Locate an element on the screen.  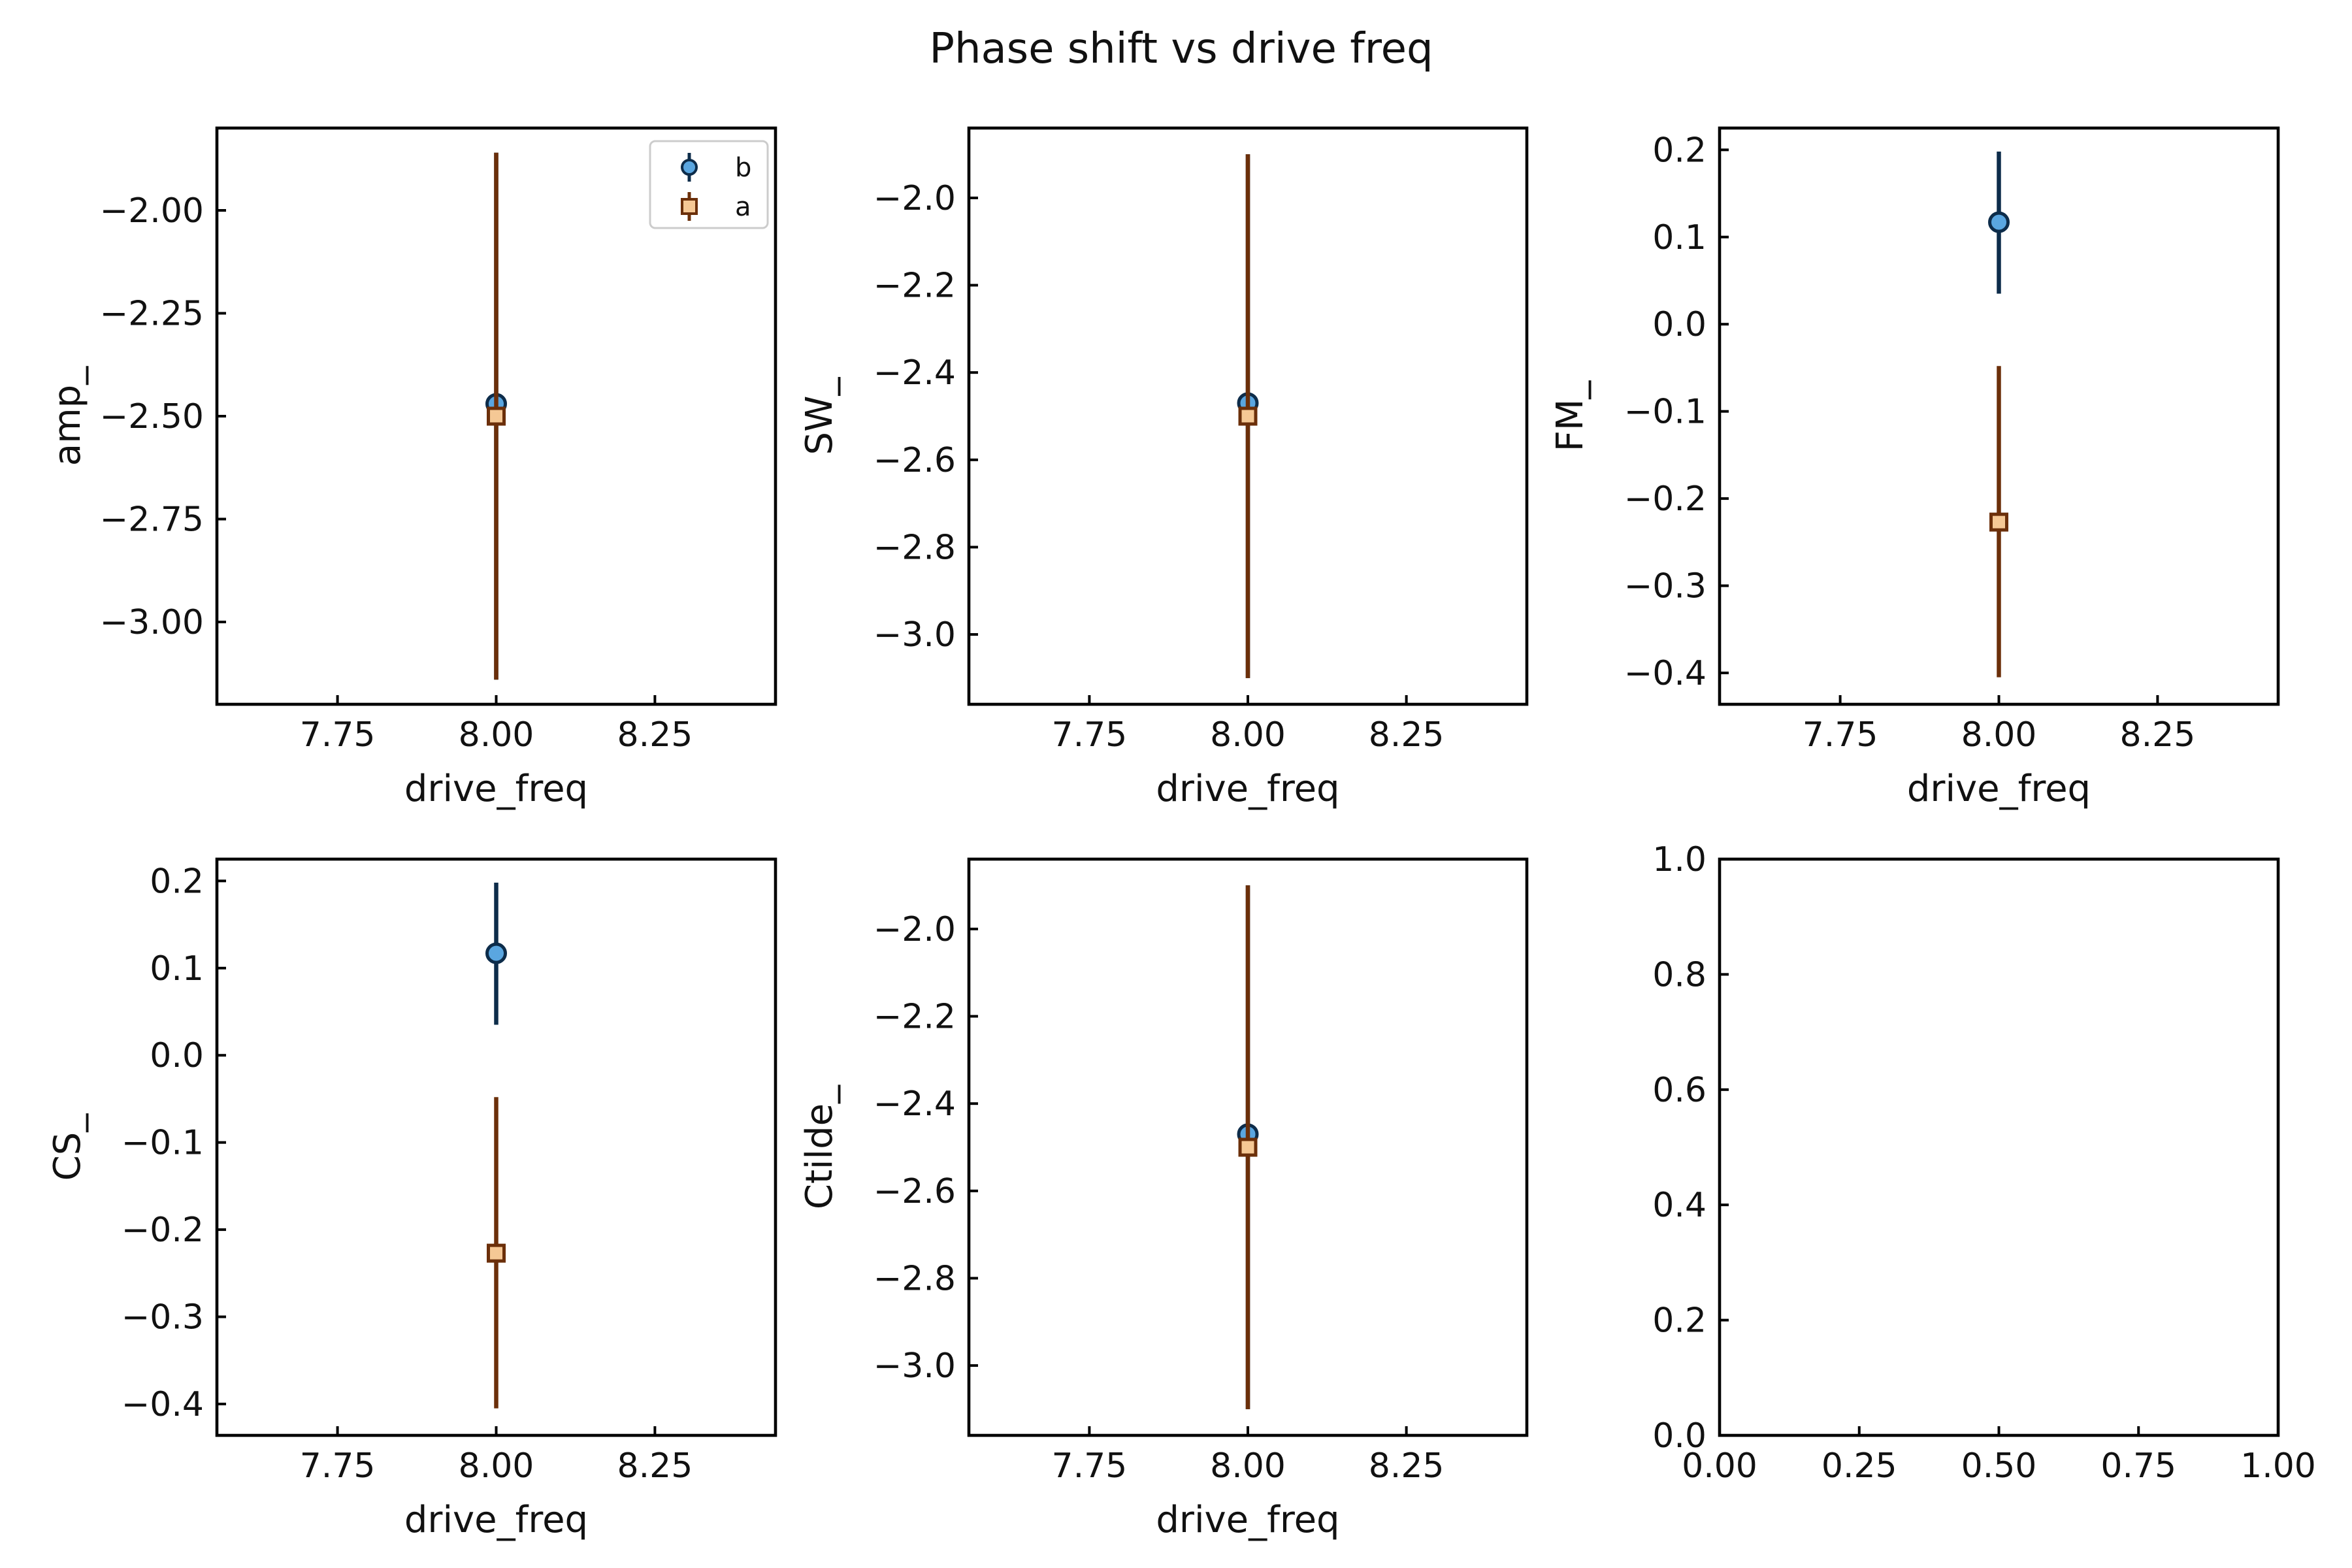
x-tick-label: 1.00 is located at coordinates (2278, 1466).